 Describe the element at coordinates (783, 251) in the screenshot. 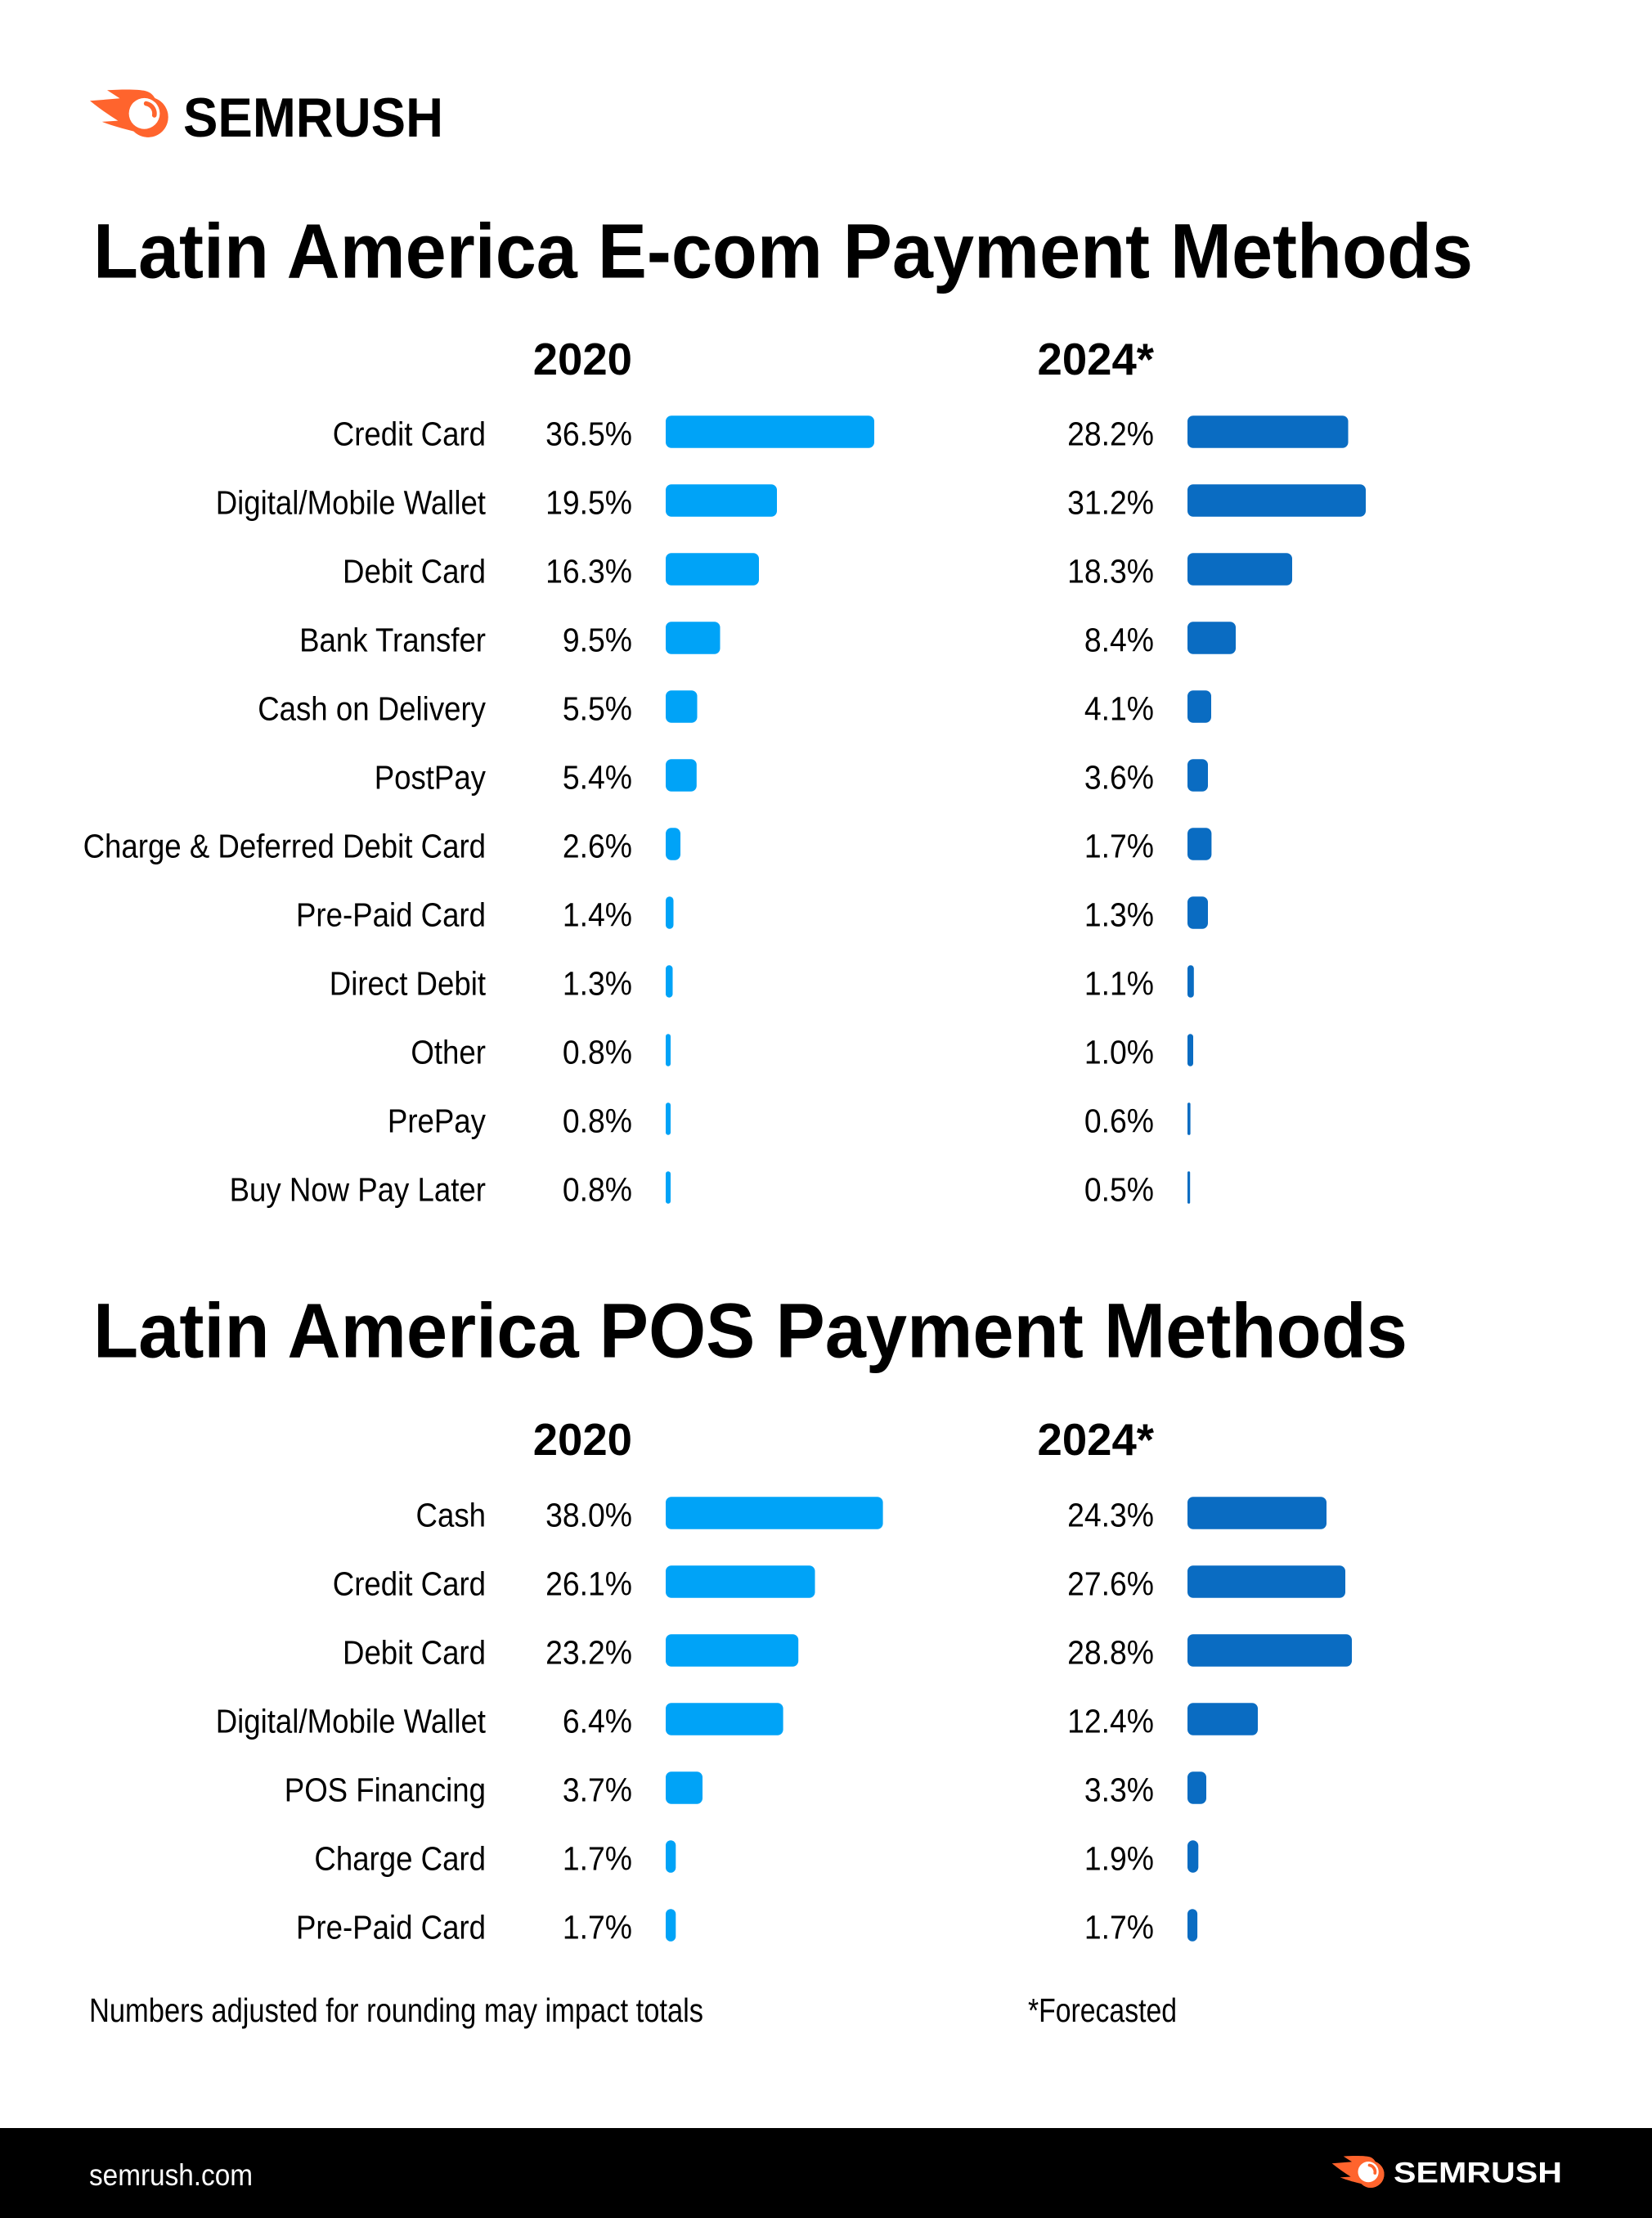

I see `svg-text:Latin America E-com Payment Me: Latin America E-com Payment Methods` at that location.